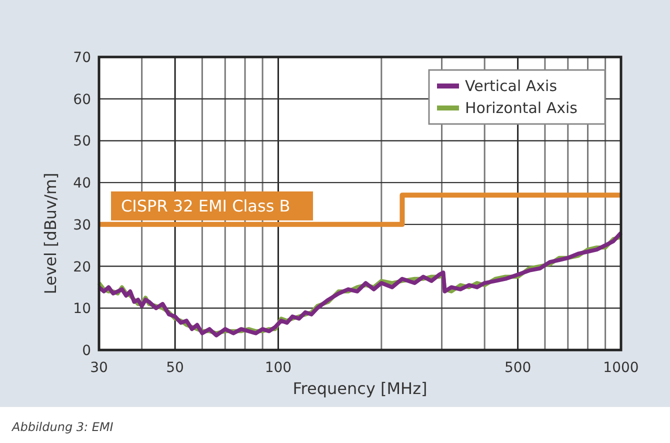  Describe the element at coordinates (518, 368) in the screenshot. I see `x-tick-label: 500` at that location.